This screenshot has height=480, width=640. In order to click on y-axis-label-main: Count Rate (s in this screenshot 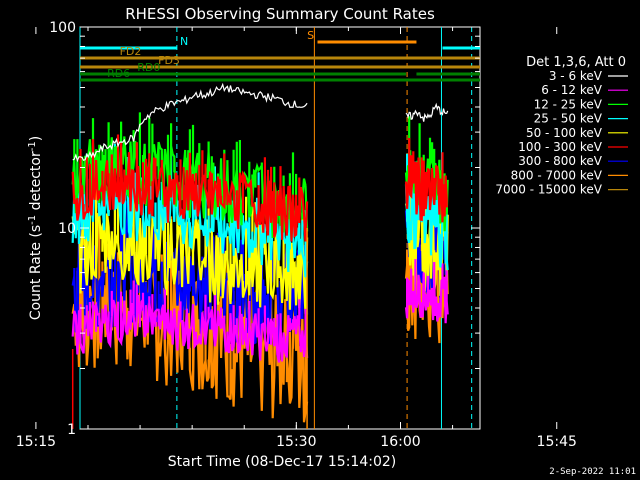, I will do `click(36, 272)`.